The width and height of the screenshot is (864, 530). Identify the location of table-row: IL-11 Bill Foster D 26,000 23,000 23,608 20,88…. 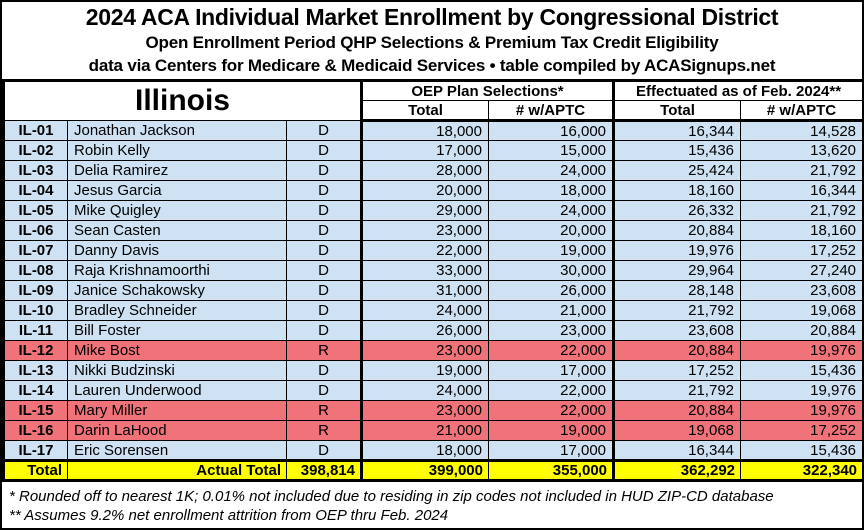
(432, 330).